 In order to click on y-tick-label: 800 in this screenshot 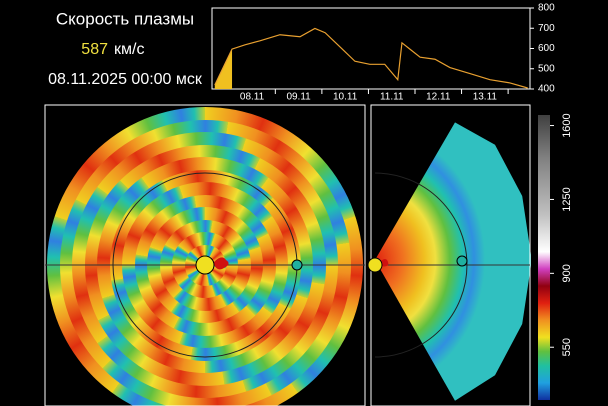, I will do `click(546, 8)`.